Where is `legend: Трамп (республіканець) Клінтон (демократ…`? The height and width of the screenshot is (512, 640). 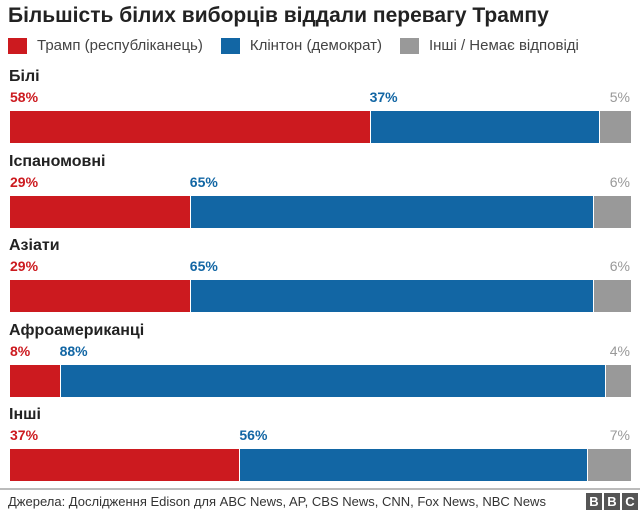 legend: Трамп (республіканець) Клінтон (демократ… is located at coordinates (302, 45).